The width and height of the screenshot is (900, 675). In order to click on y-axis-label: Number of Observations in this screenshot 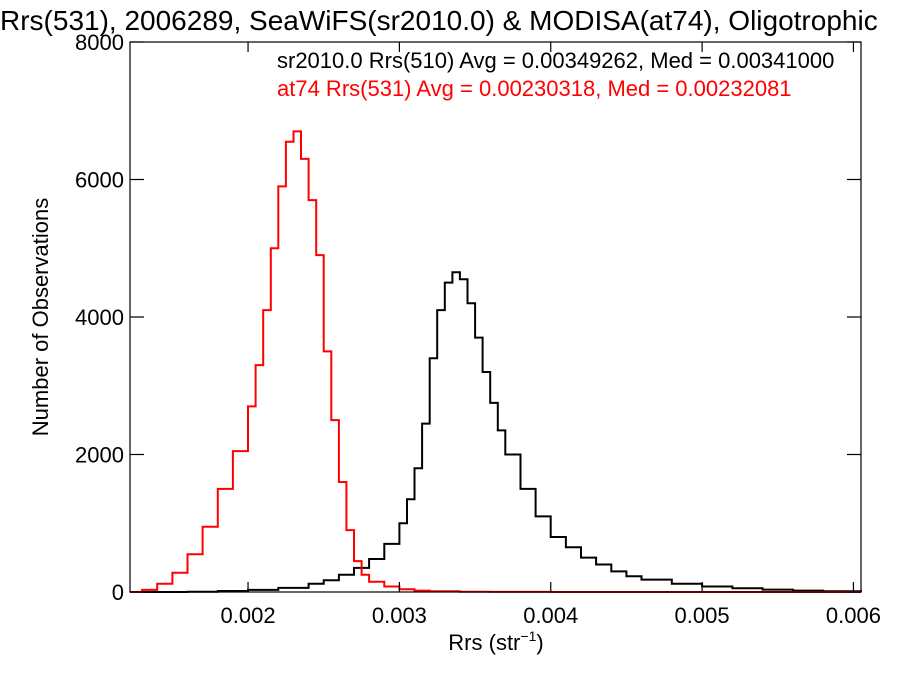, I will do `click(40, 317)`.